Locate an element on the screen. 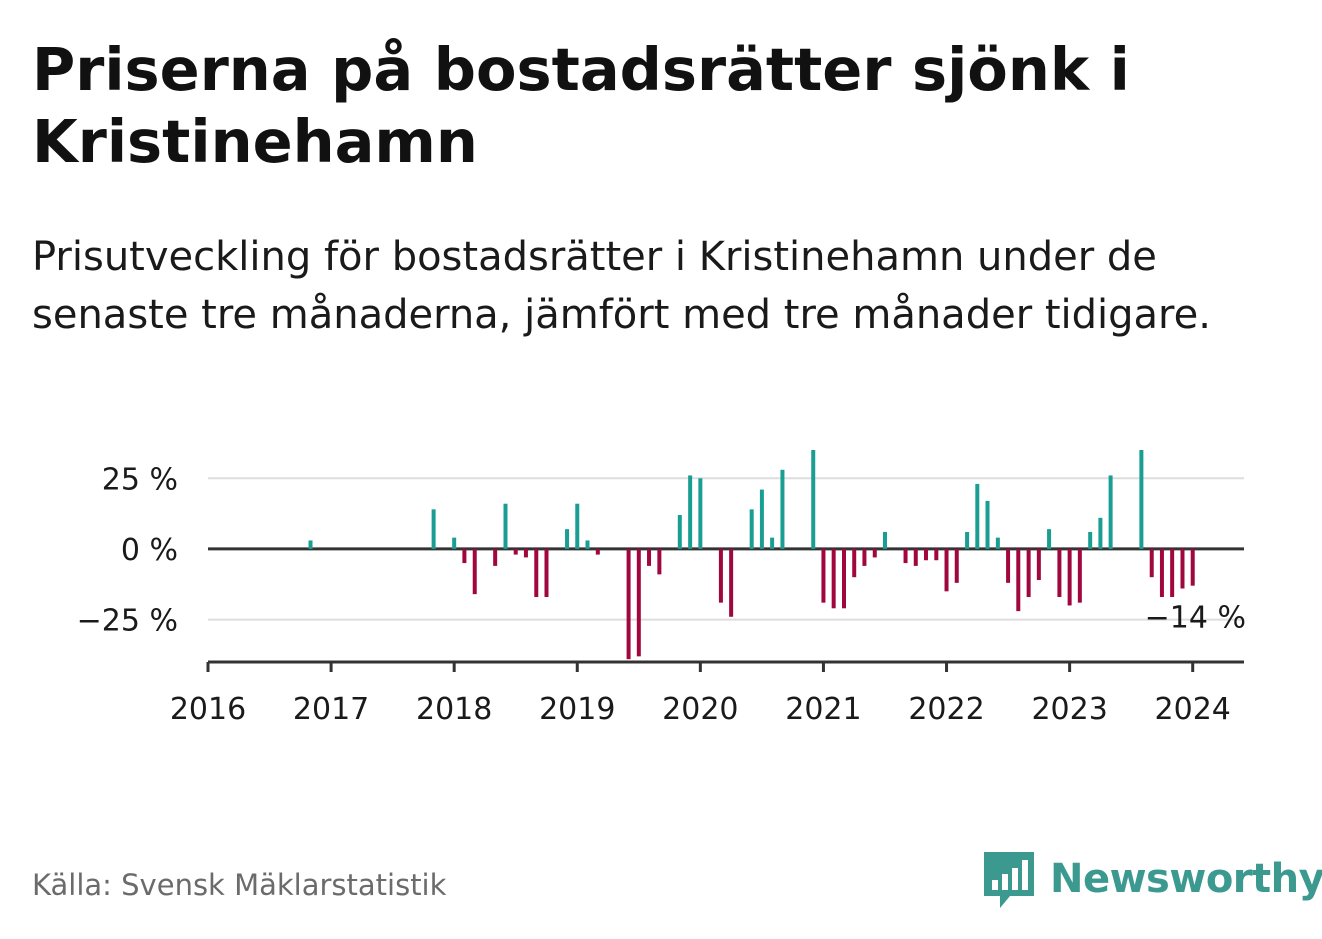 The height and width of the screenshot is (939, 1322). x-tick-label: 2024 is located at coordinates (1193, 709).